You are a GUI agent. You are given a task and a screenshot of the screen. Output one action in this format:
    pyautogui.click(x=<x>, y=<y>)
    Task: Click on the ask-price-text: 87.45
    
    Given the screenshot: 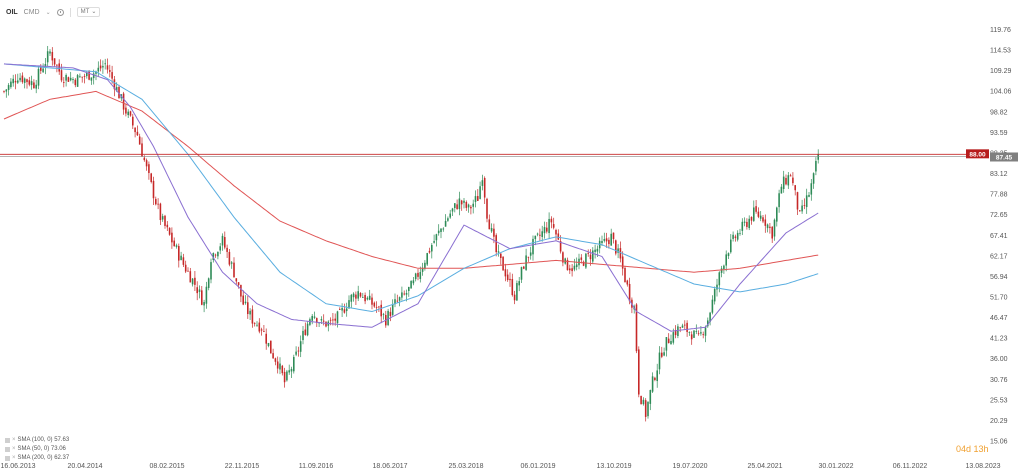 What is the action you would take?
    pyautogui.click(x=1004, y=157)
    